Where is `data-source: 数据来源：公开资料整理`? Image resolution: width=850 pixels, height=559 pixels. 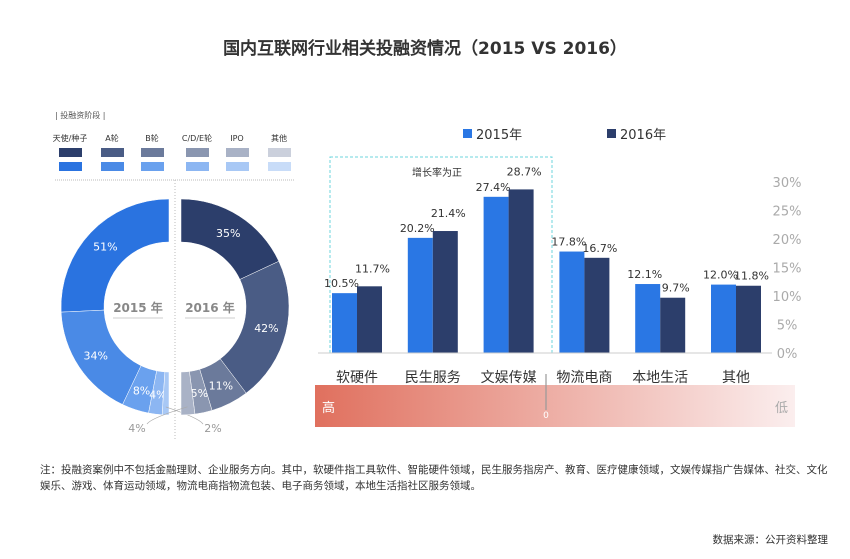
data-source: 数据来源：公开资料整理 is located at coordinates (770, 540).